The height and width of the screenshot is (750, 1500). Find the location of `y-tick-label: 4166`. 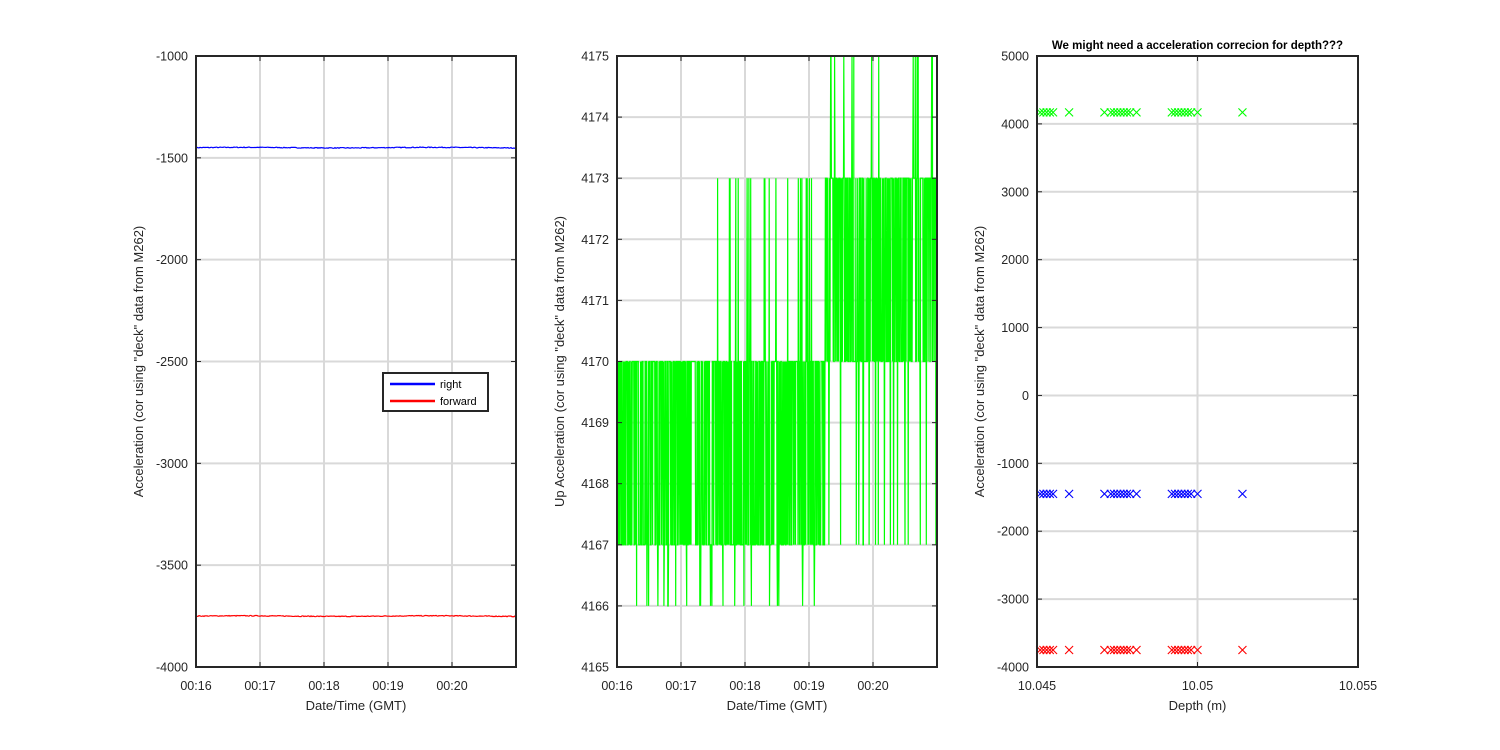

y-tick-label: 4166 is located at coordinates (595, 606).